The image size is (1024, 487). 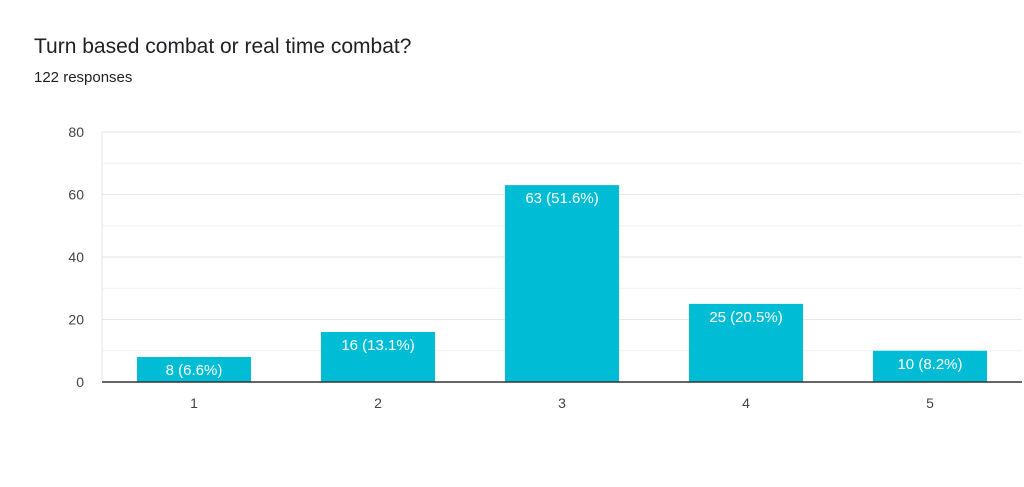 I want to click on chart-title: Turn based combat or real time combat?, so click(x=223, y=46).